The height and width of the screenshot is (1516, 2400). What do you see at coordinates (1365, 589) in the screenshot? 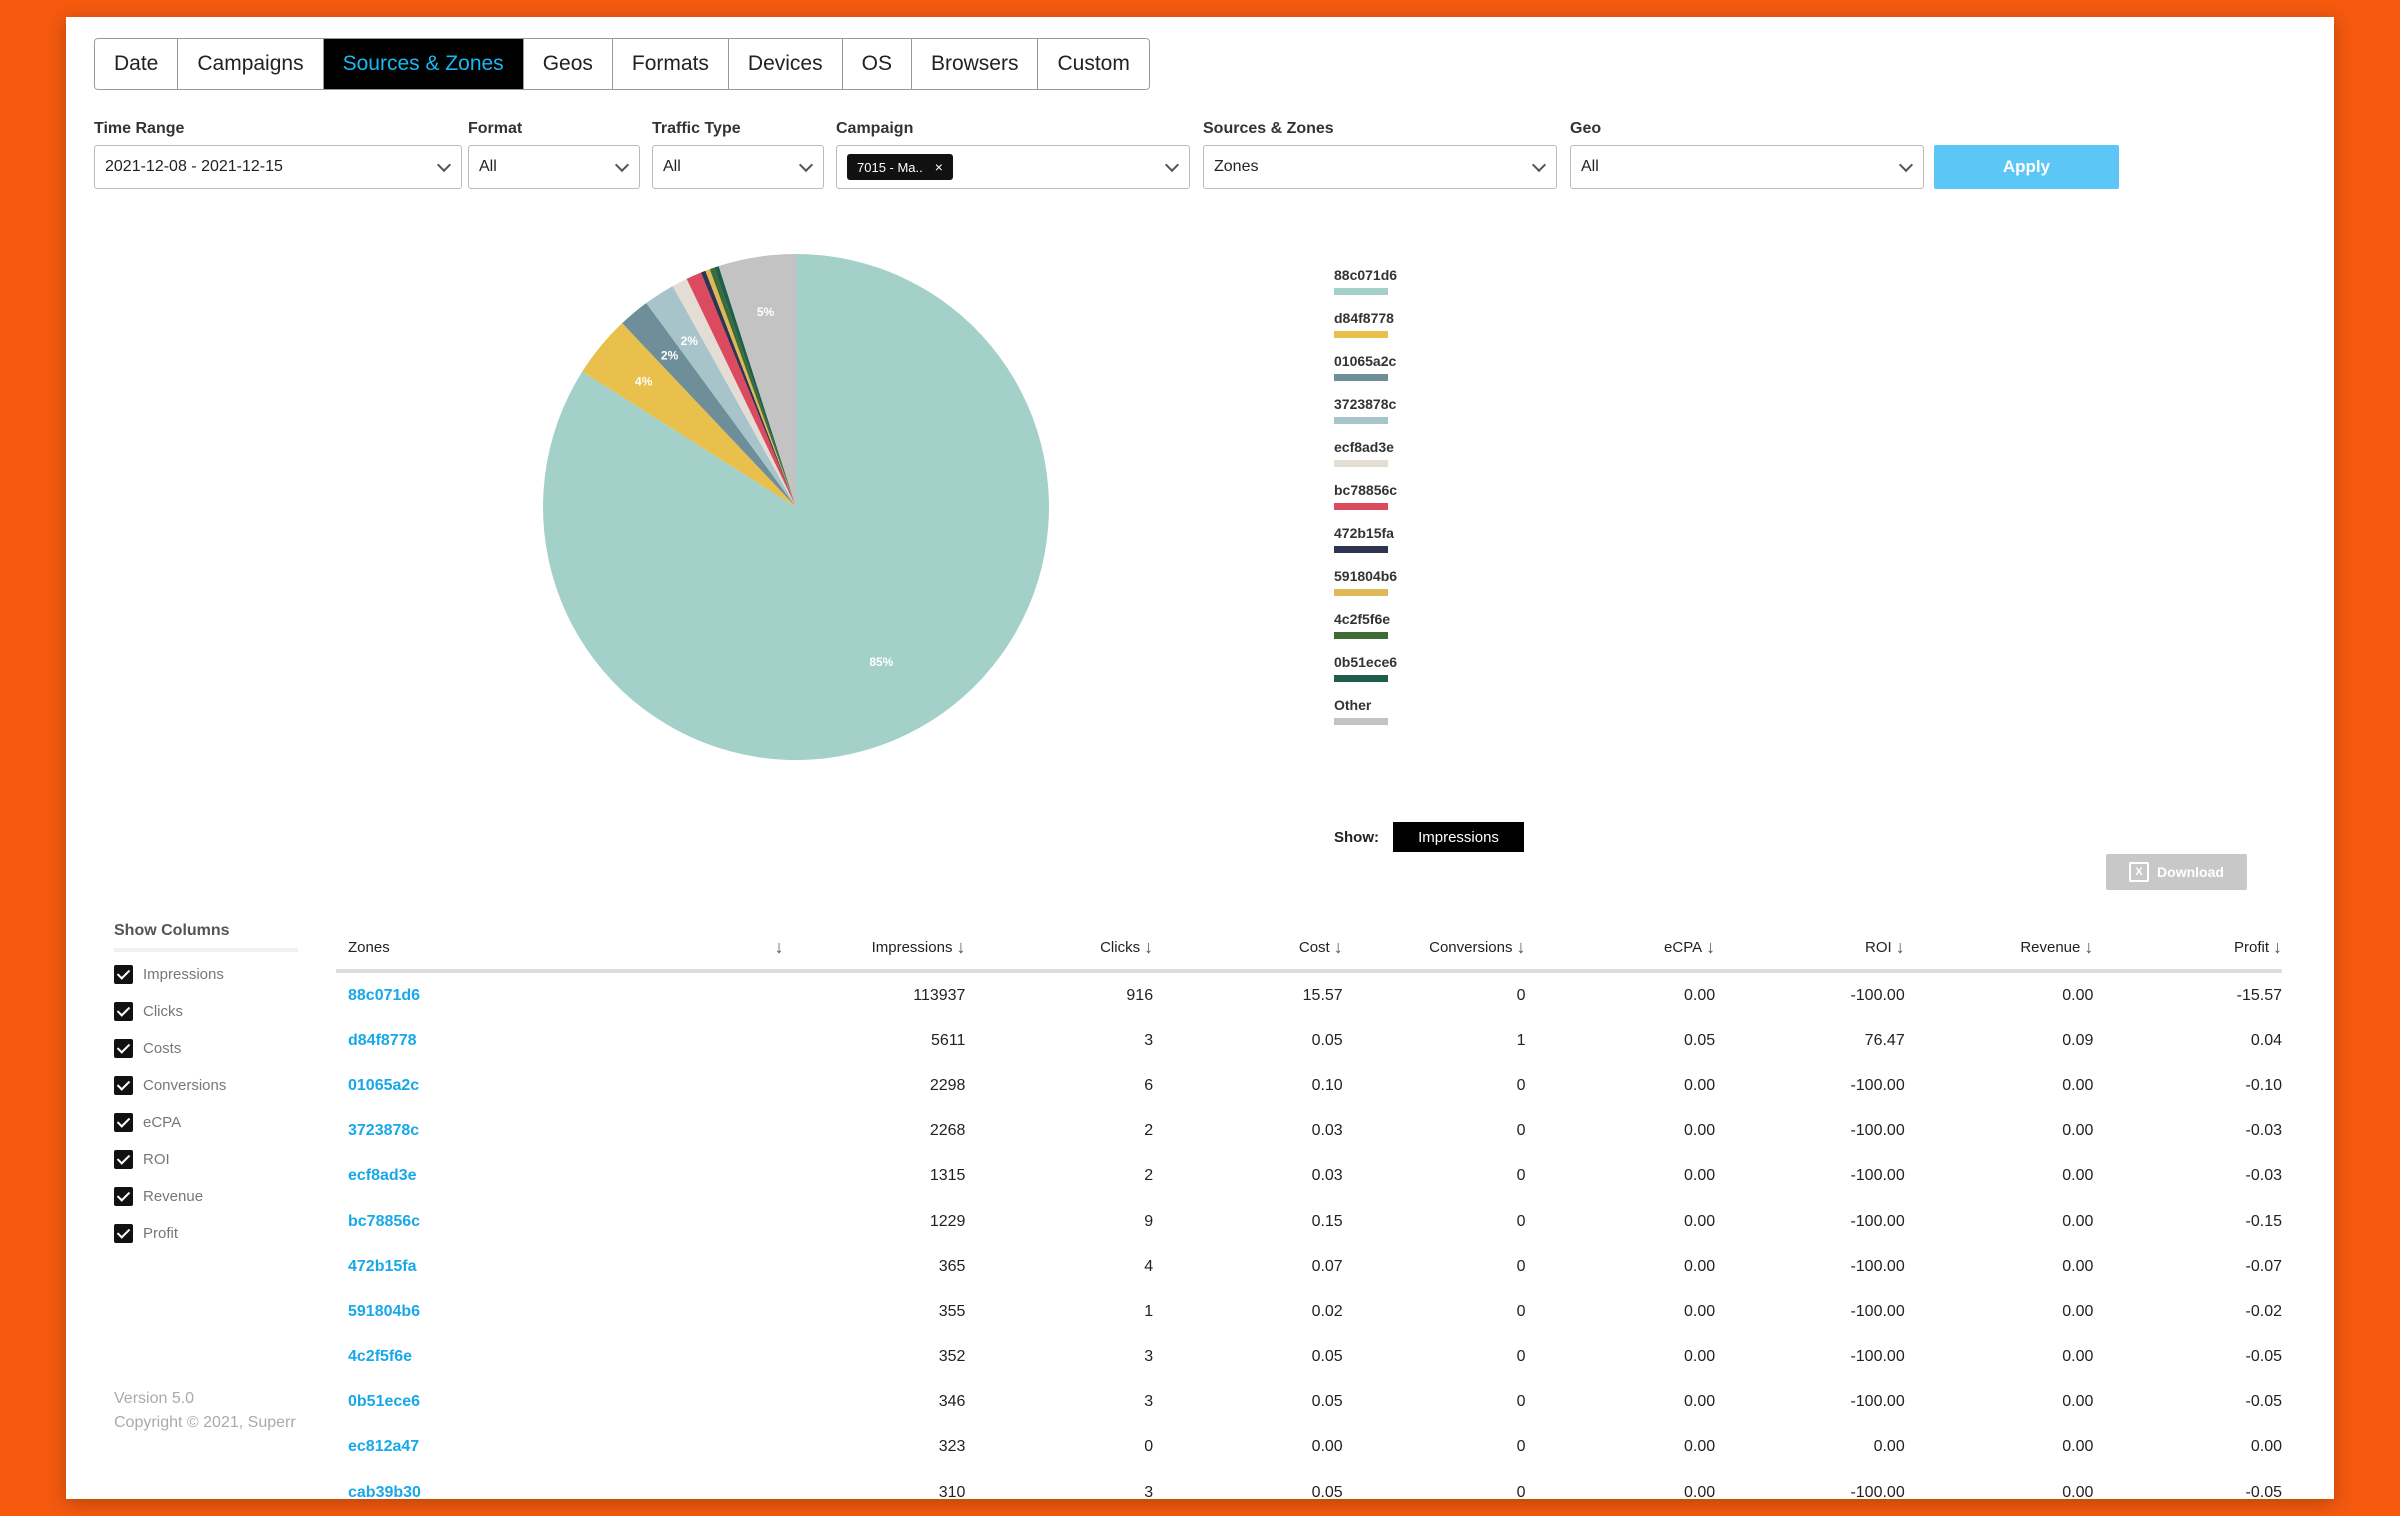
I see `legend-item: 591804b6` at bounding box center [1365, 589].